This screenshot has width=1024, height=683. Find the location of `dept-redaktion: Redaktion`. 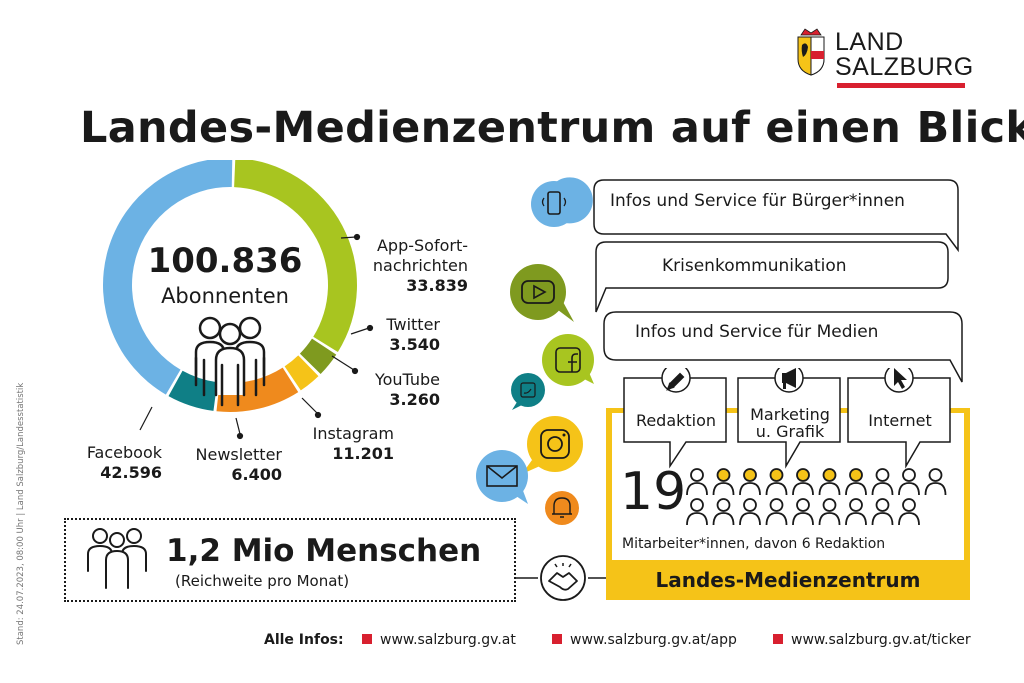

dept-redaktion: Redaktion is located at coordinates (676, 420).